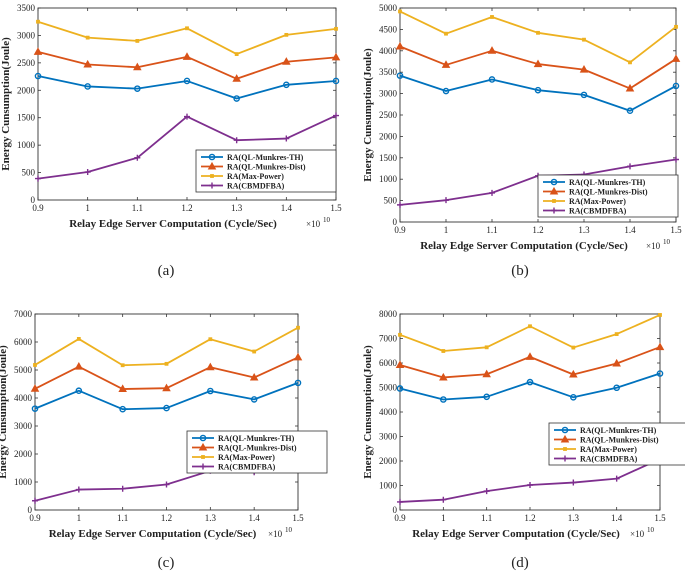 The height and width of the screenshot is (573, 685). Describe the element at coordinates (651, 530) in the screenshot. I see `x-axis-exponent: 10` at that location.